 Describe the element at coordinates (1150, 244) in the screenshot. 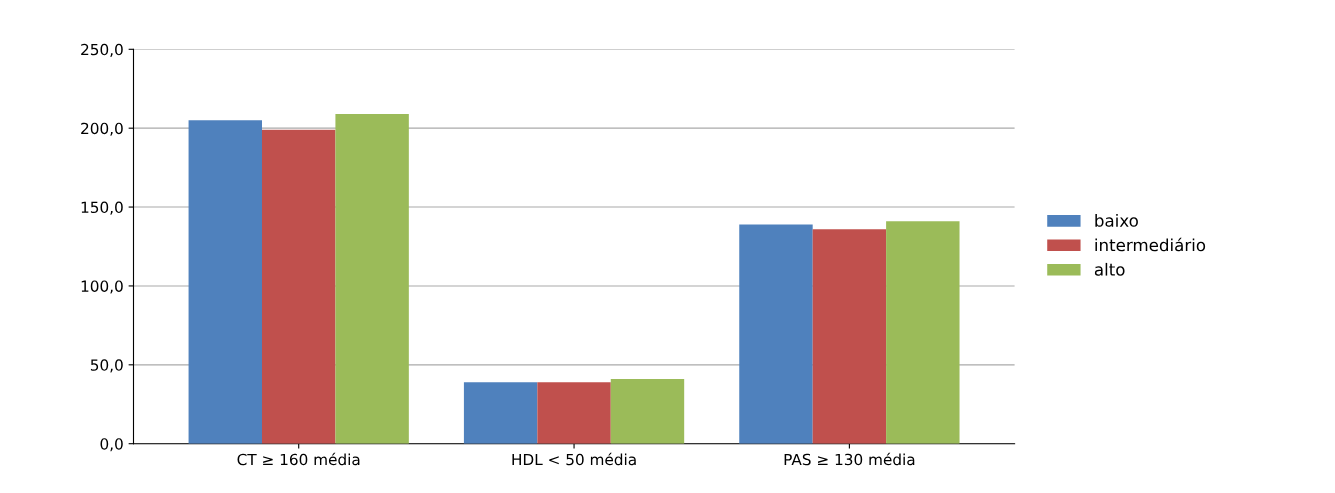

I see `legend-label: intermediário` at that location.